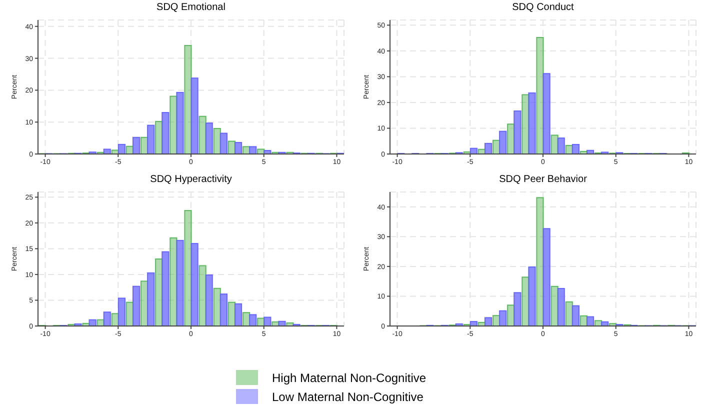  I want to click on chart-title: SDQ Emotional, so click(191, 7).